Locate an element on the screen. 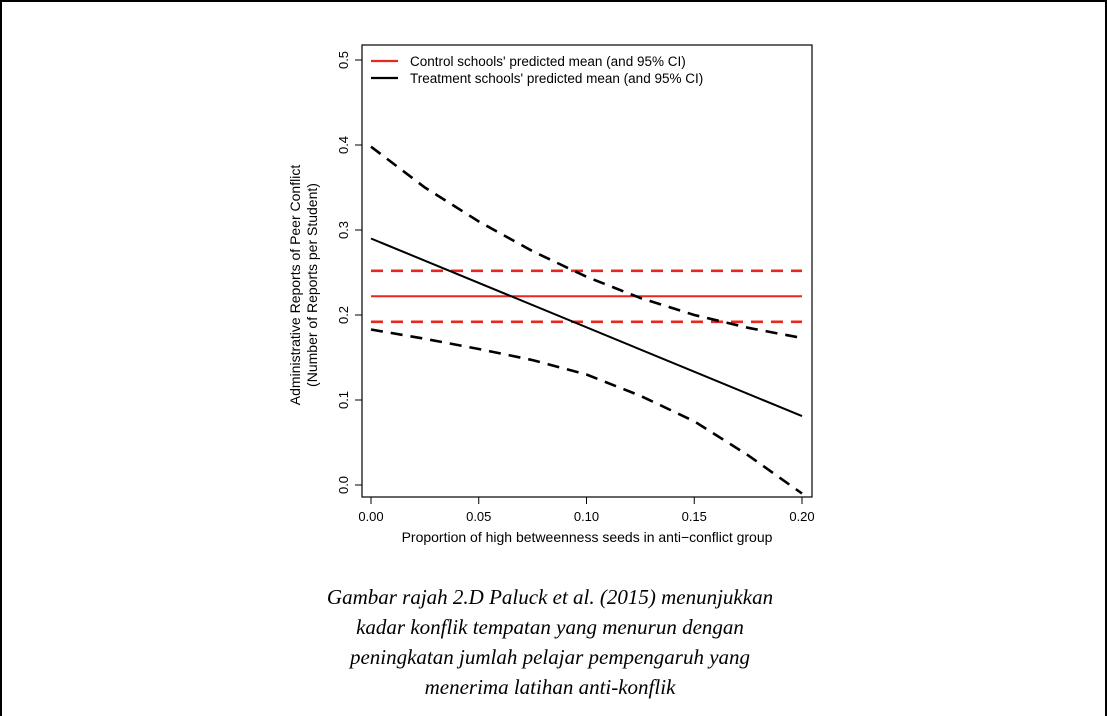  y-tick-label: 0.5 is located at coordinates (343, 60).